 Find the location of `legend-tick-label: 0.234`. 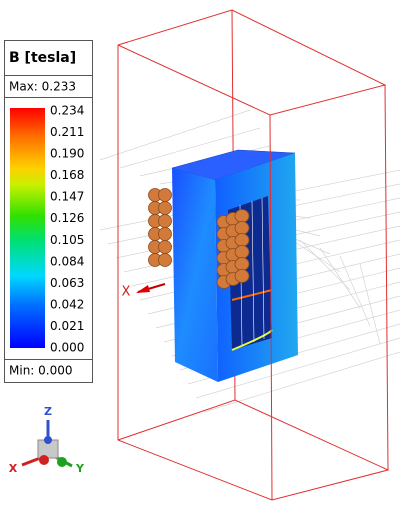

legend-tick-label: 0.234 is located at coordinates (67, 111).